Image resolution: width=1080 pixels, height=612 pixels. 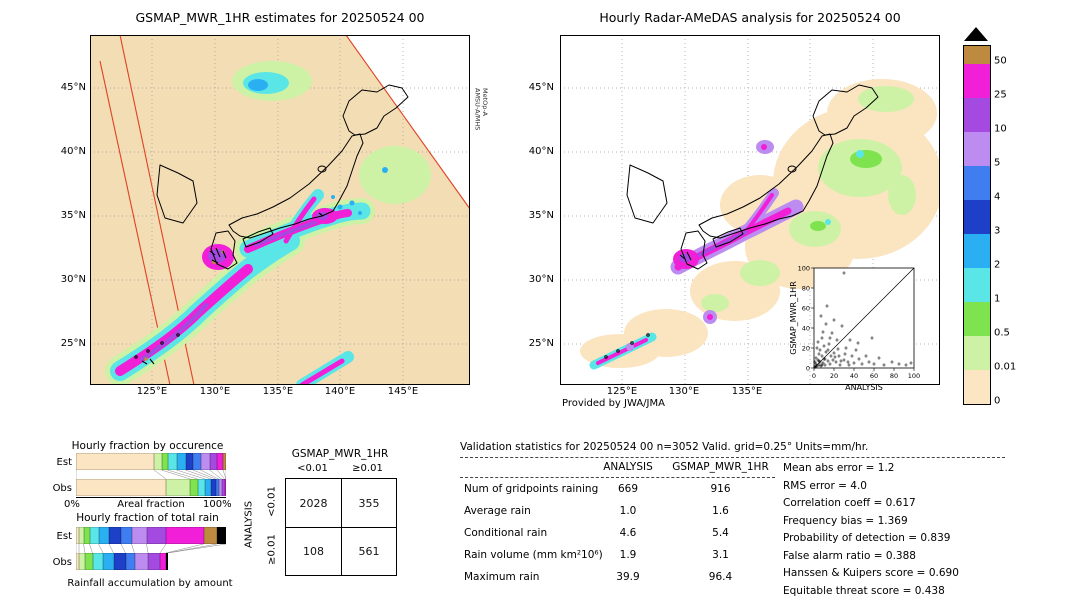 What do you see at coordinates (841, 591) in the screenshot?
I see `score-label: Equitable threat score` at bounding box center [841, 591].